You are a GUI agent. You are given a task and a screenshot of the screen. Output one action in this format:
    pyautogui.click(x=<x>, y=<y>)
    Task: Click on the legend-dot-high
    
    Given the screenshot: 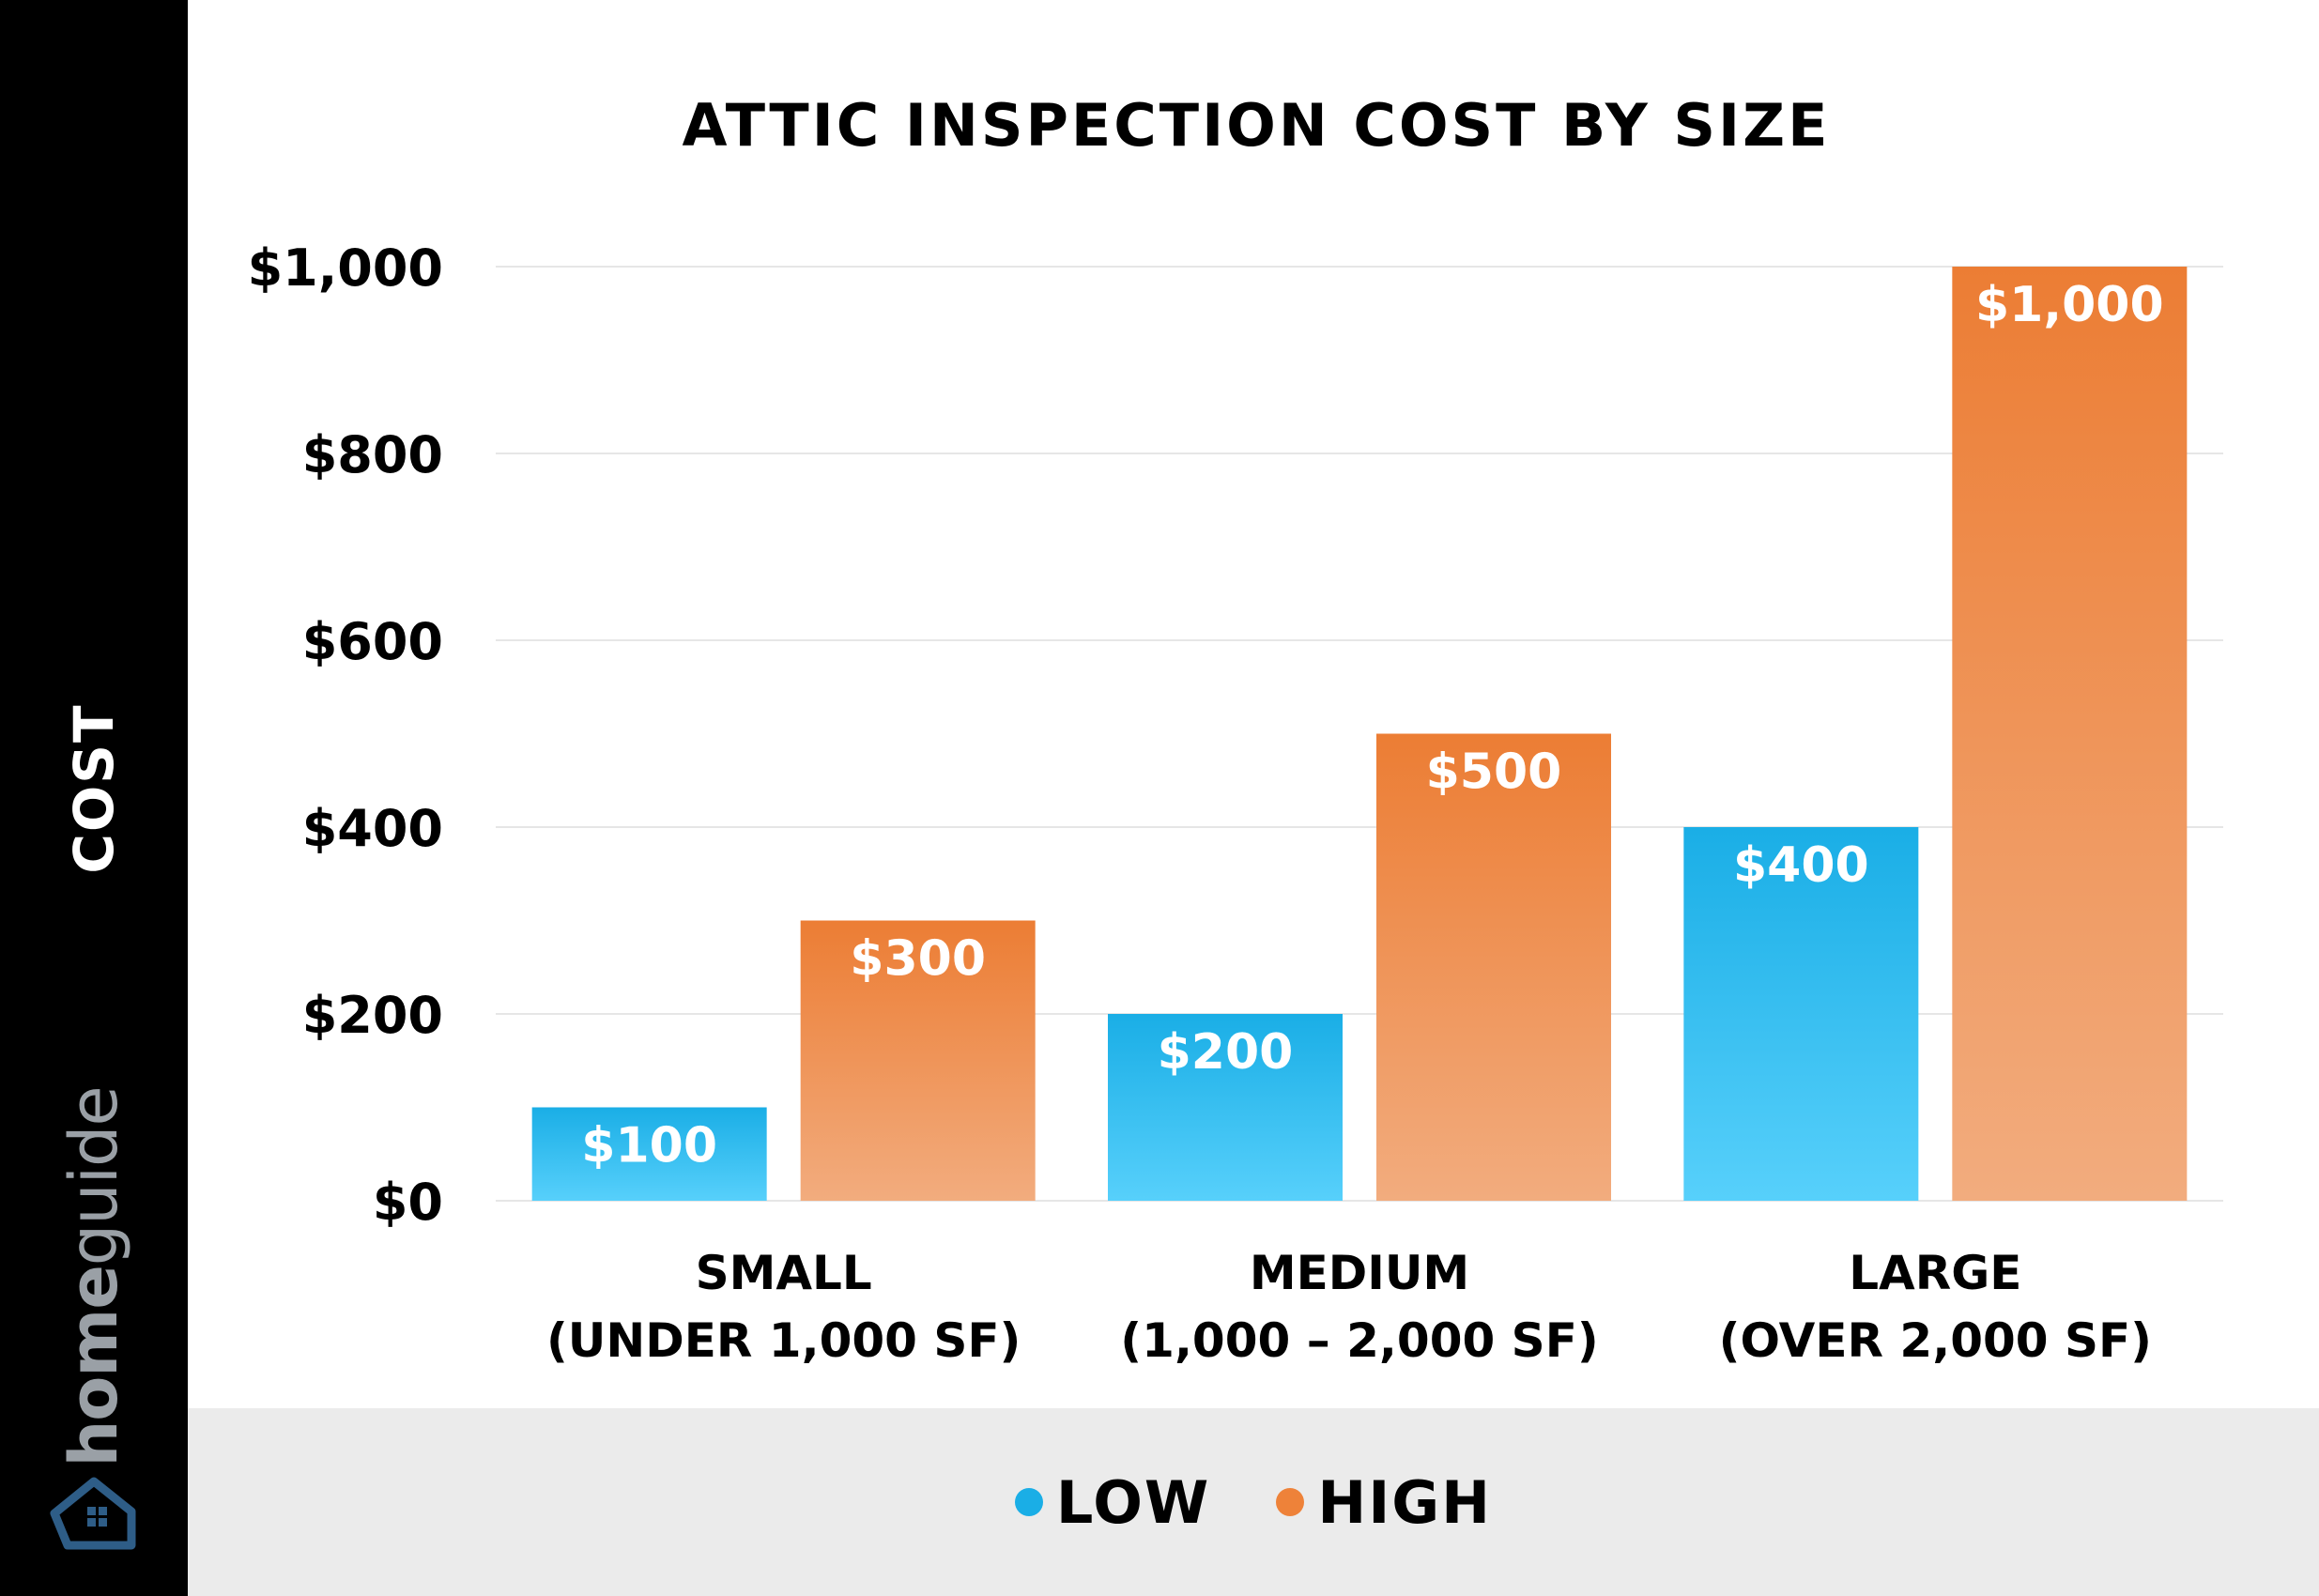 What is the action you would take?
    pyautogui.click(x=1290, y=1502)
    